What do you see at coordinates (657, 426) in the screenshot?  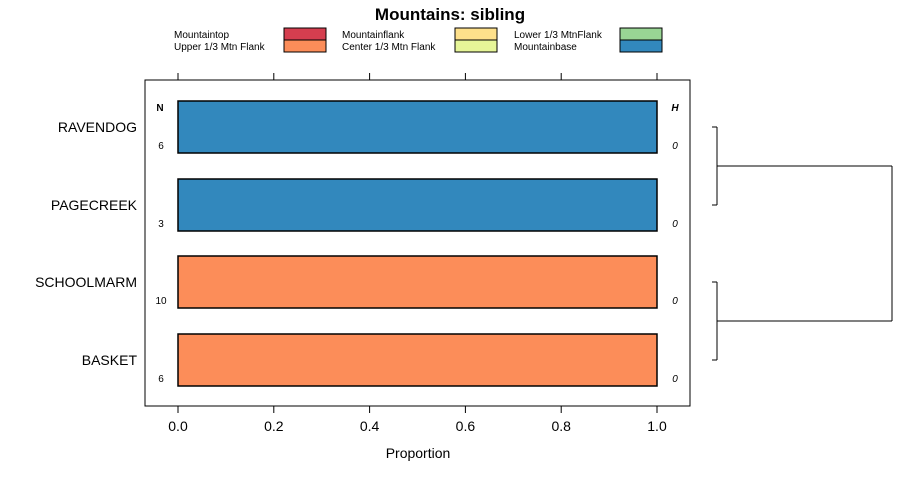 I see `x-tick-label: 1.0` at bounding box center [657, 426].